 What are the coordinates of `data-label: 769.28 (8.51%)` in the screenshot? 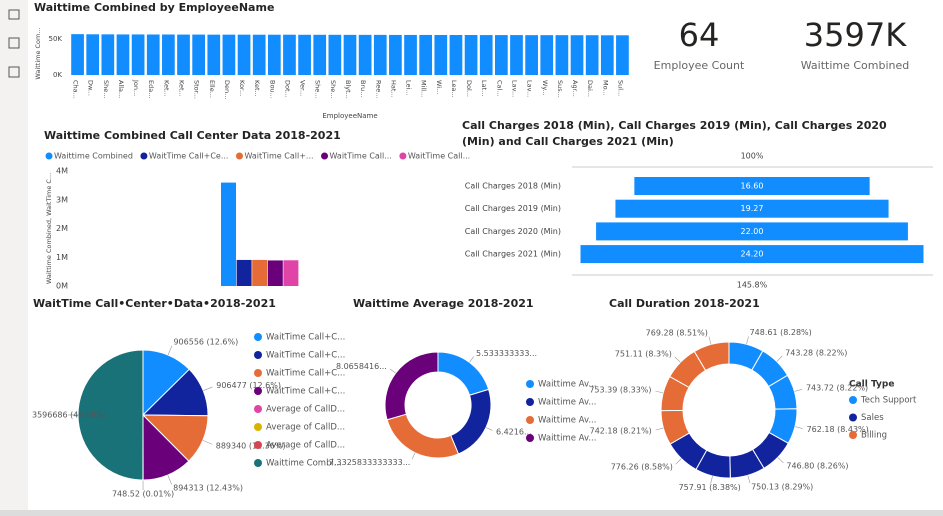 It's located at (677, 332).